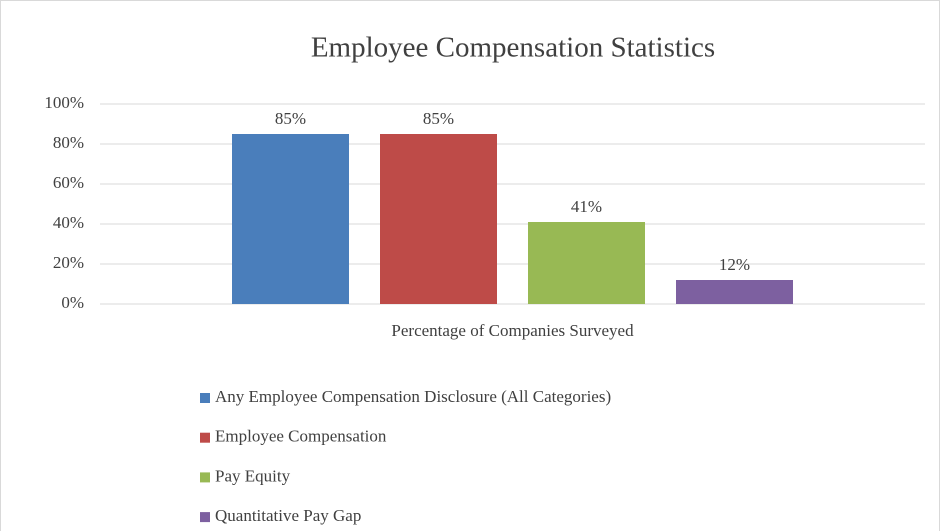 The image size is (940, 531). I want to click on y-tick-label: 0%, so click(72, 302).